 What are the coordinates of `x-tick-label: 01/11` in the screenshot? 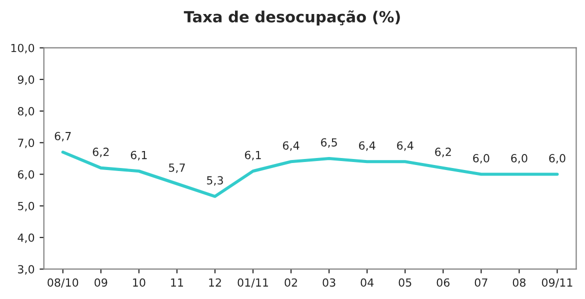 It's located at (253, 283).